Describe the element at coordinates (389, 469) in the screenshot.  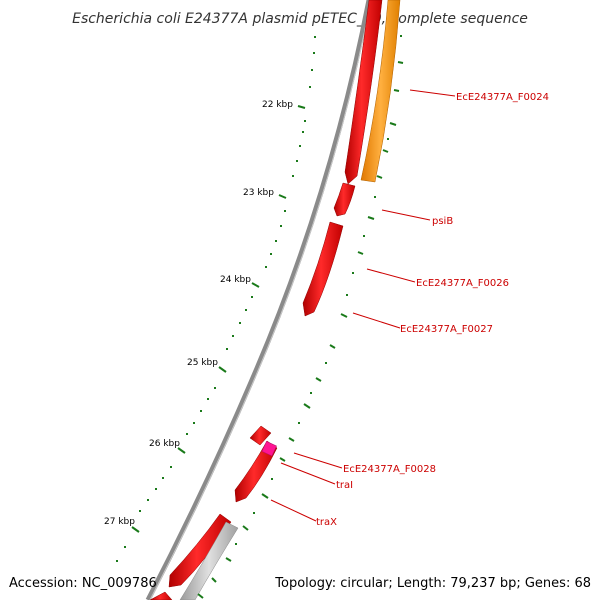
I see `gene-label-f0028: EcE24377A_F0028` at that location.